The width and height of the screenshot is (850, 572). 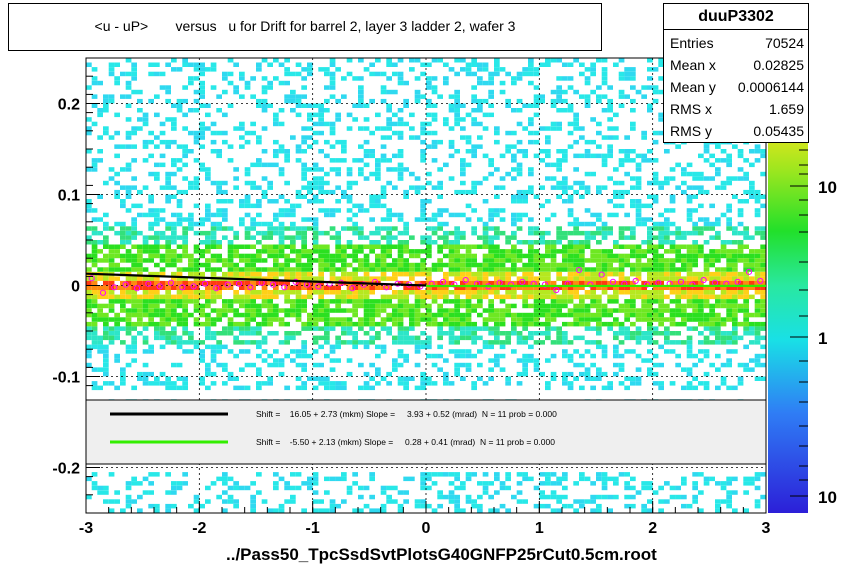 What do you see at coordinates (737, 87) in the screenshot?
I see `stats-row-mean-y: Mean y 0.0006144` at bounding box center [737, 87].